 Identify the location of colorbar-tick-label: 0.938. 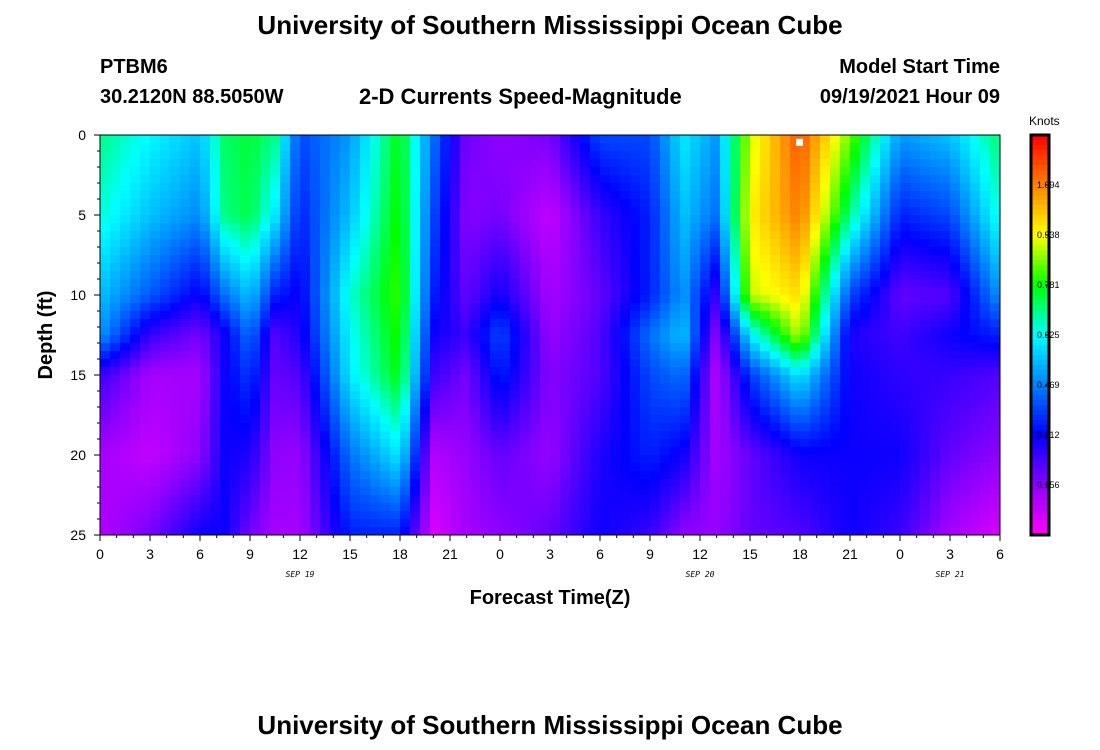
(1048, 235).